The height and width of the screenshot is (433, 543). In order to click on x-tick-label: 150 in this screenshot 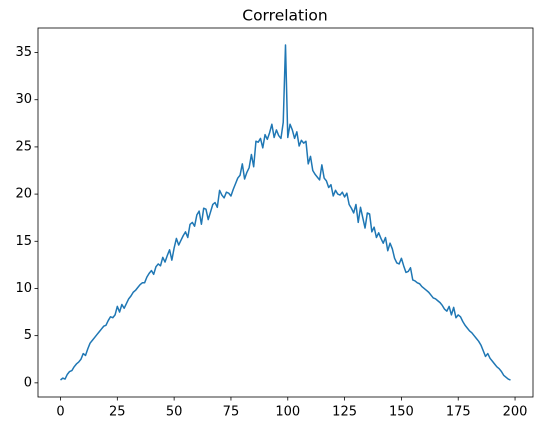, I will do `click(401, 412)`.